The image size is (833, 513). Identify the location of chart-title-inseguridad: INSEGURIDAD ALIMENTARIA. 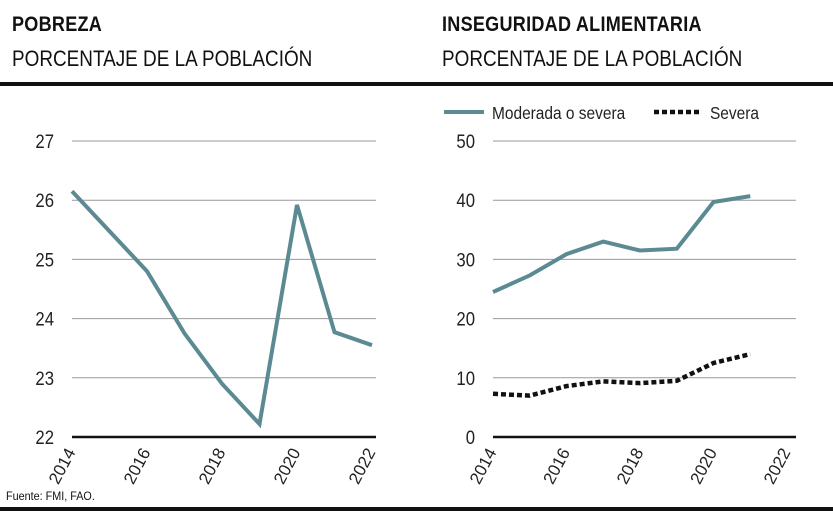
(572, 24).